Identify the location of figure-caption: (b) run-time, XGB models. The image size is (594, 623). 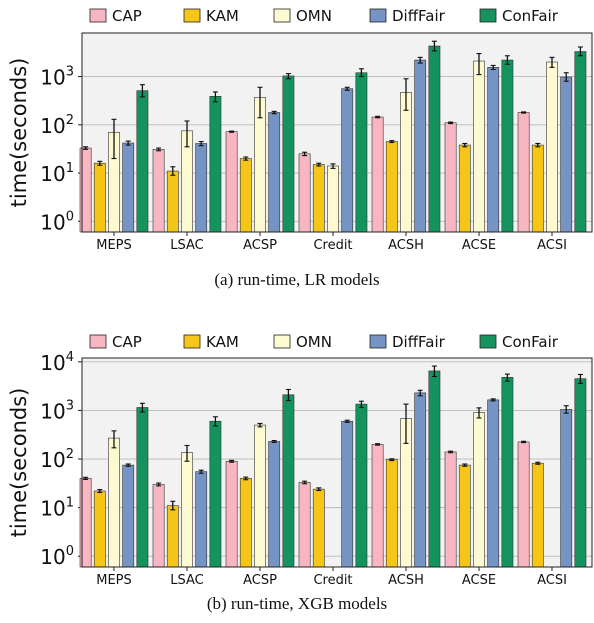
(297, 603).